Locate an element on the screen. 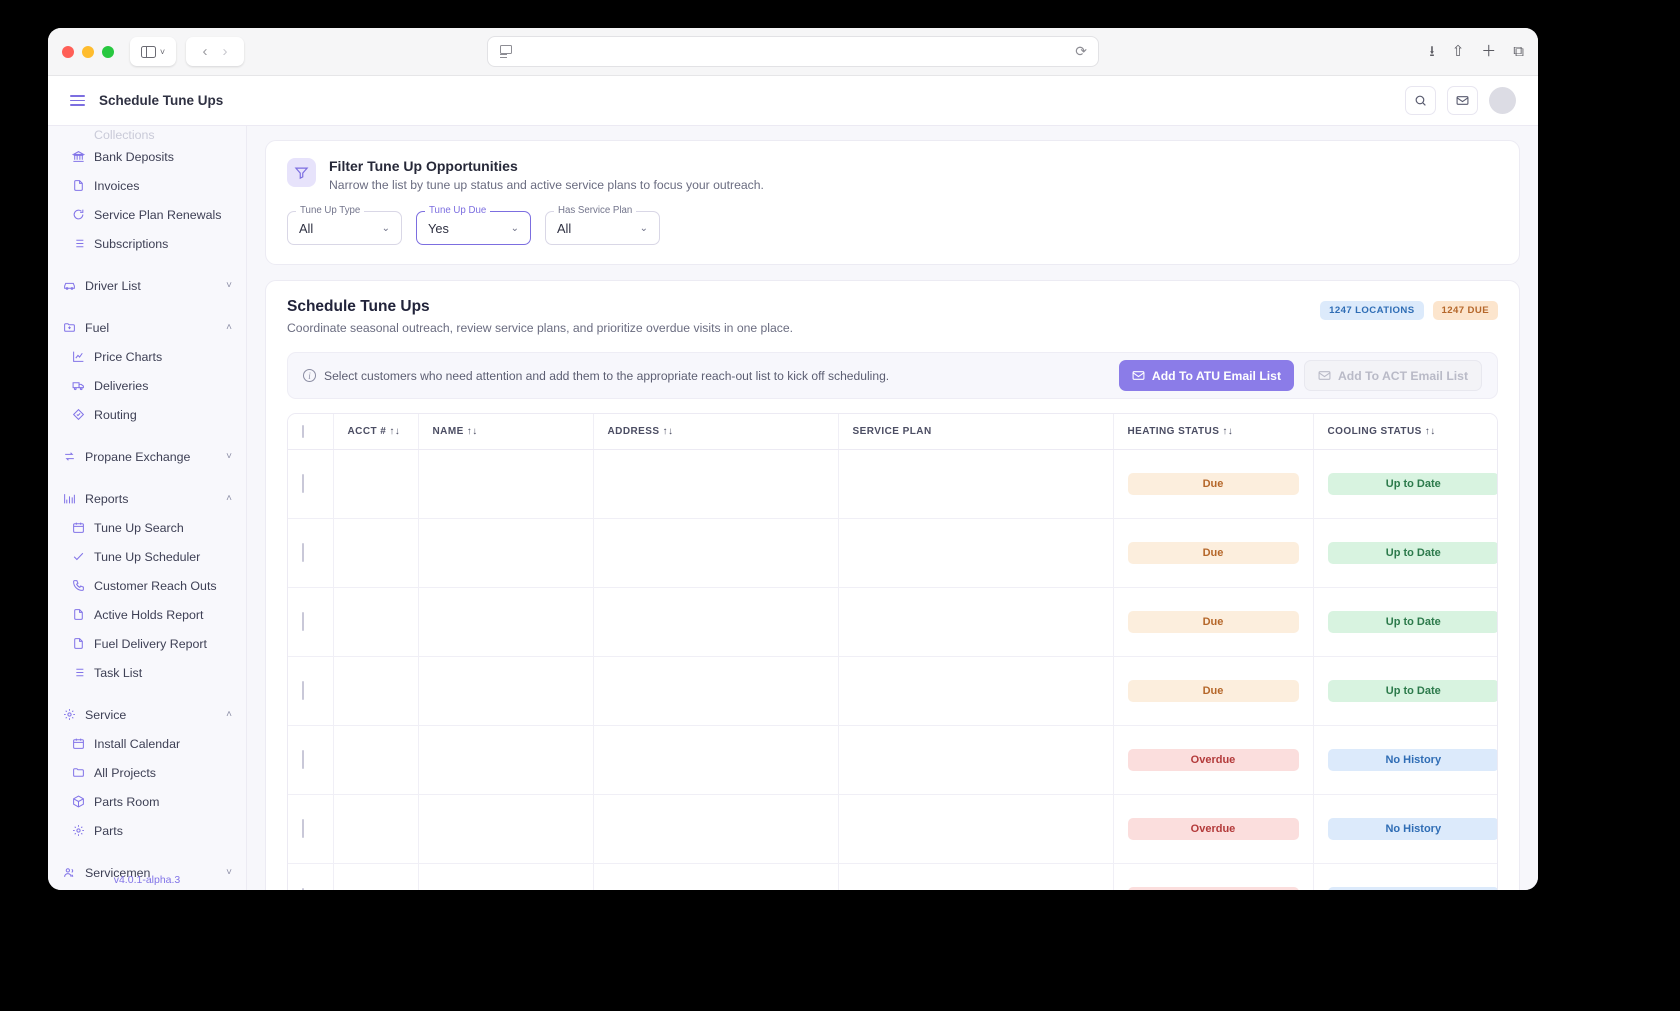 The width and height of the screenshot is (1680, 1011). sidebar-item-service: Service ˄ is located at coordinates (147, 714).